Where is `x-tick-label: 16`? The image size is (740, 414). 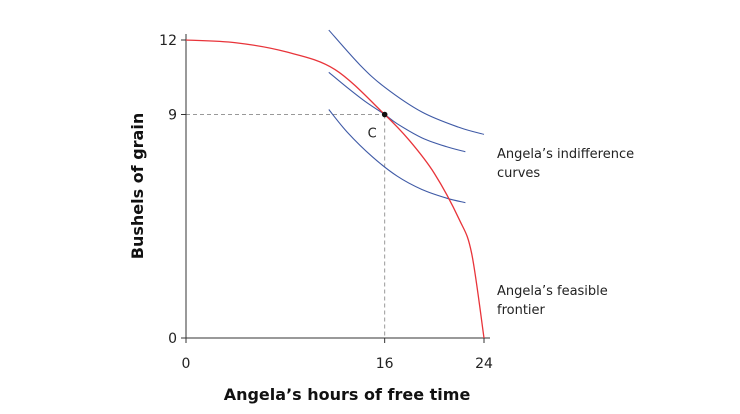
x-tick-label: 16 is located at coordinates (385, 364).